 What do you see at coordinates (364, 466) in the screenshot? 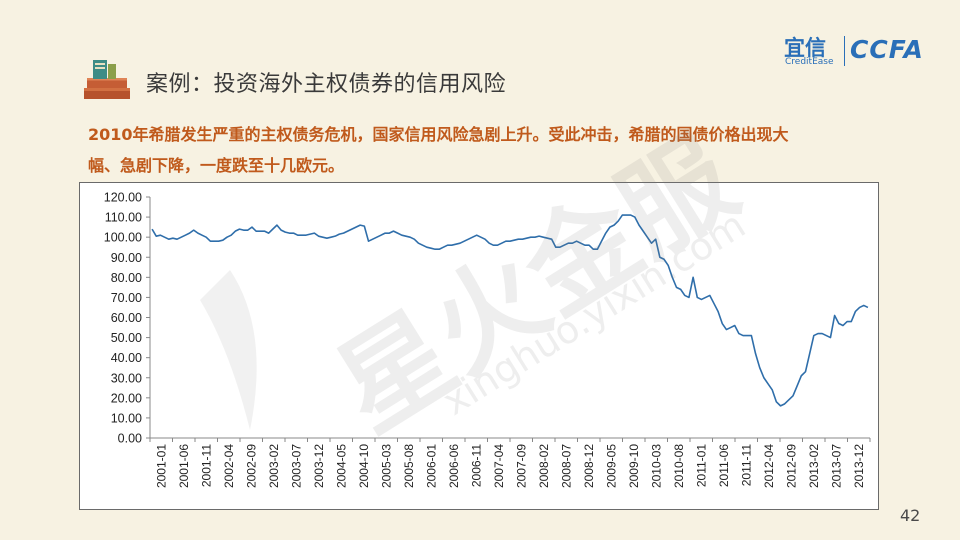
I see `x-tick-label: 2004-10` at bounding box center [364, 466].